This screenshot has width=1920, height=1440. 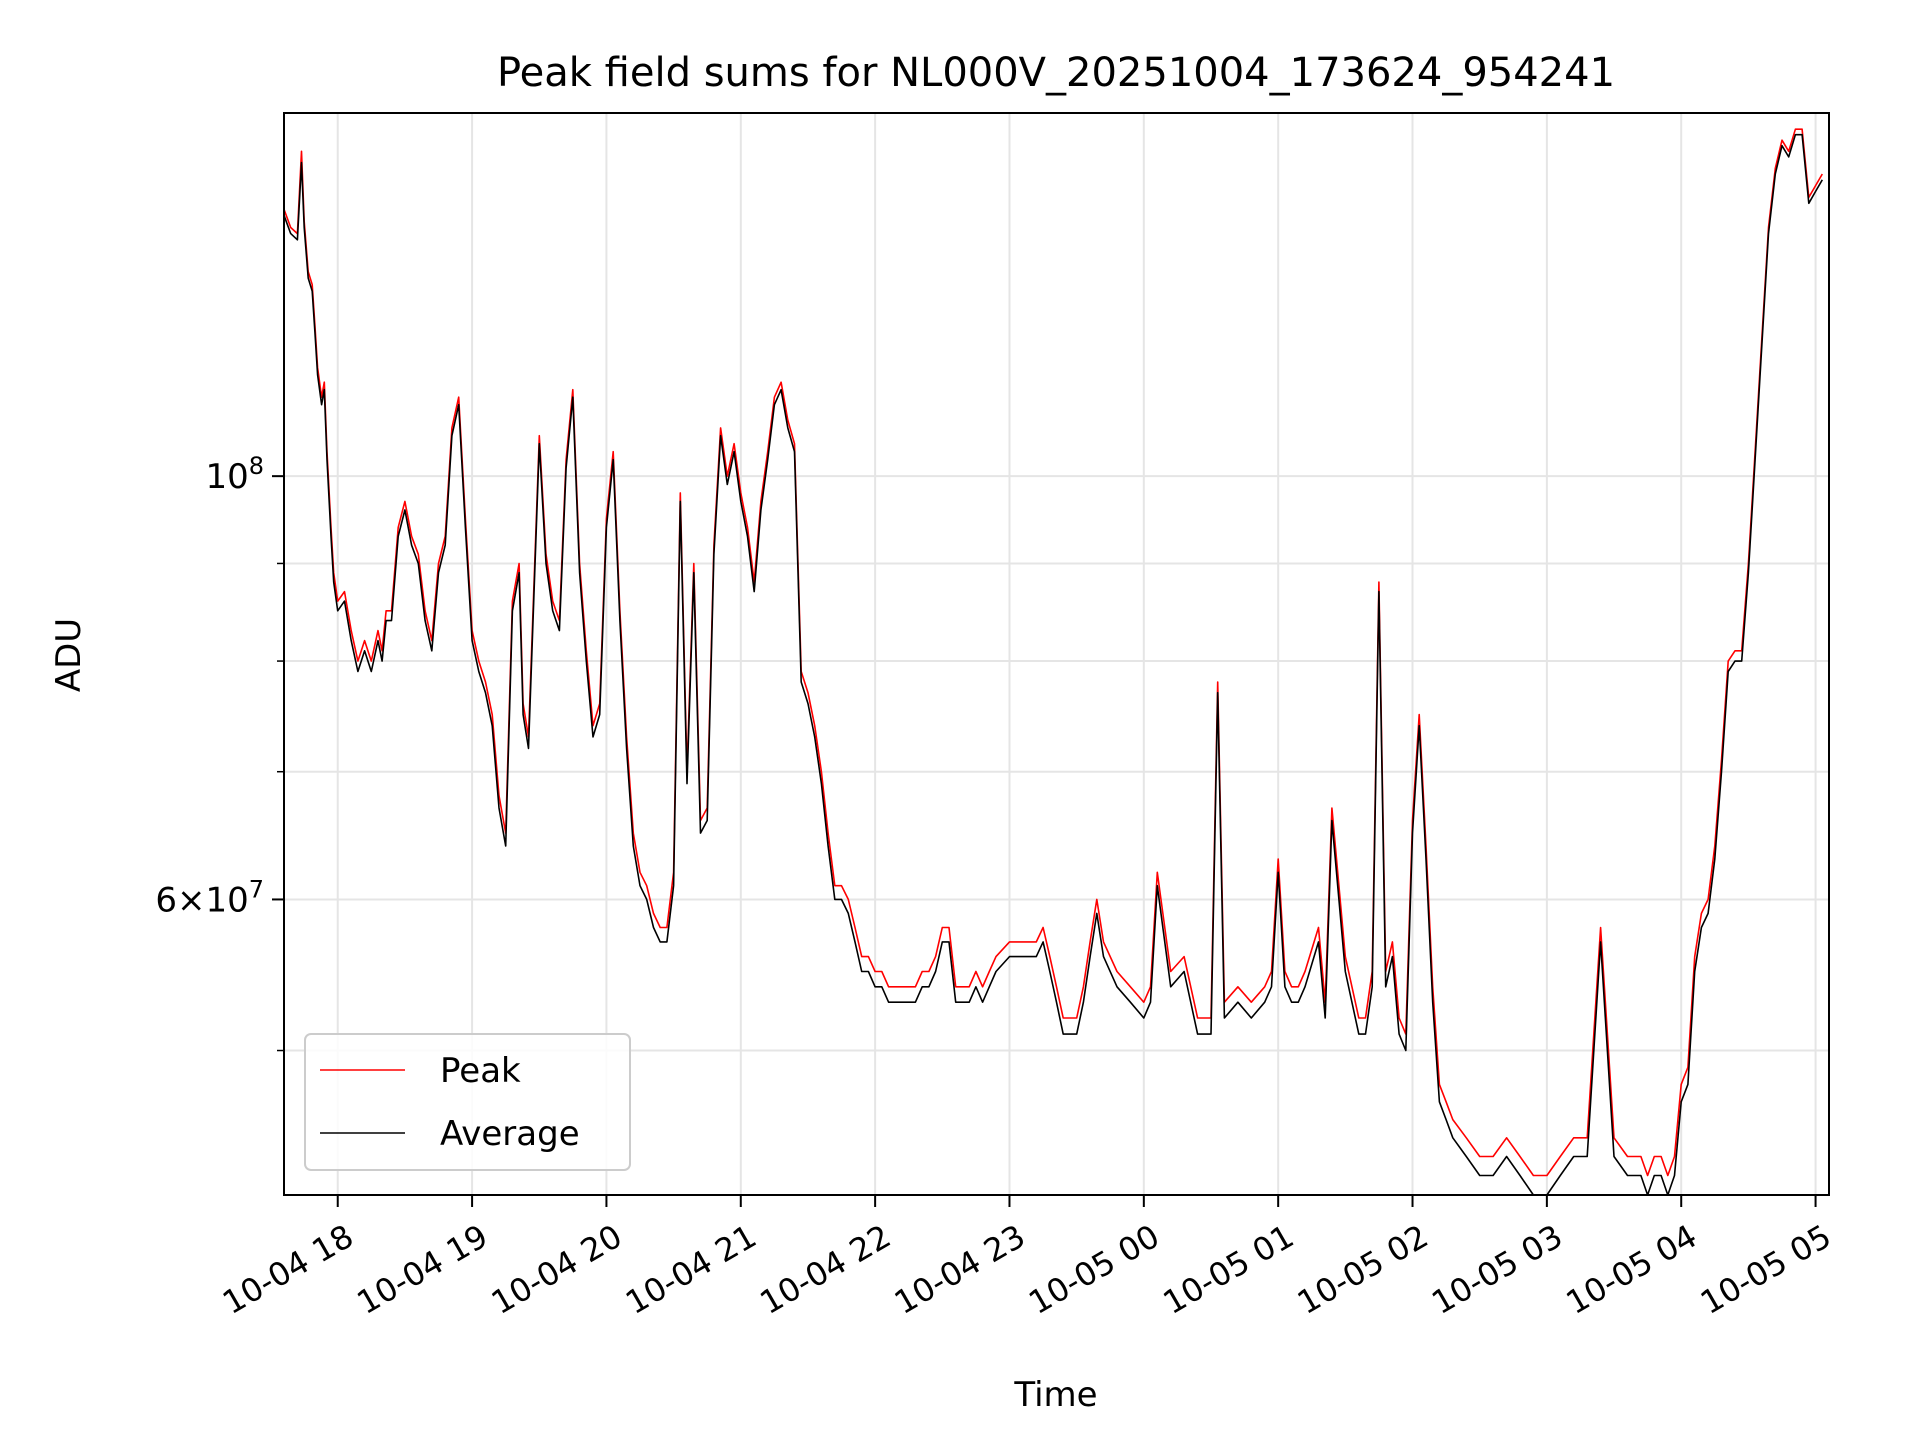 What do you see at coordinates (510, 1134) in the screenshot?
I see `legend-average-label: Average` at bounding box center [510, 1134].